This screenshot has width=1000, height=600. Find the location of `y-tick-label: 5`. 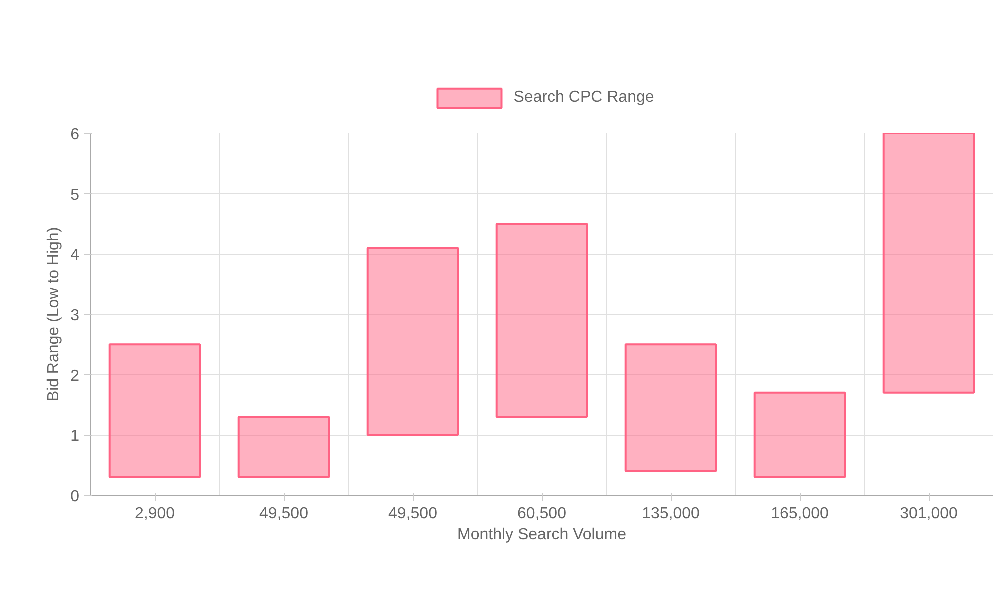

y-tick-label: 5 is located at coordinates (75, 195).